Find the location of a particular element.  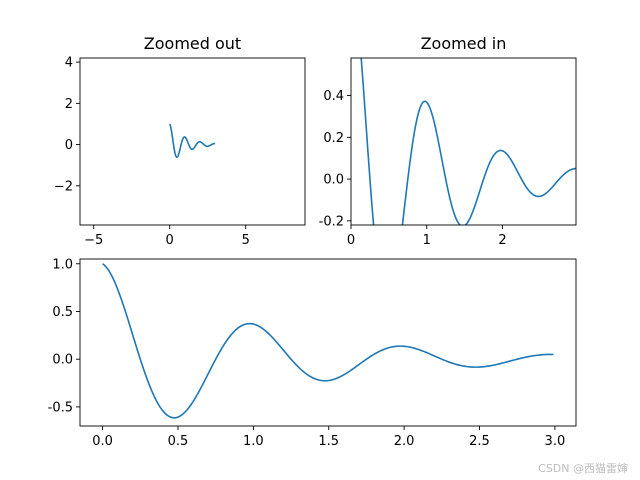

y-tick-label: 0 is located at coordinates (69, 145).